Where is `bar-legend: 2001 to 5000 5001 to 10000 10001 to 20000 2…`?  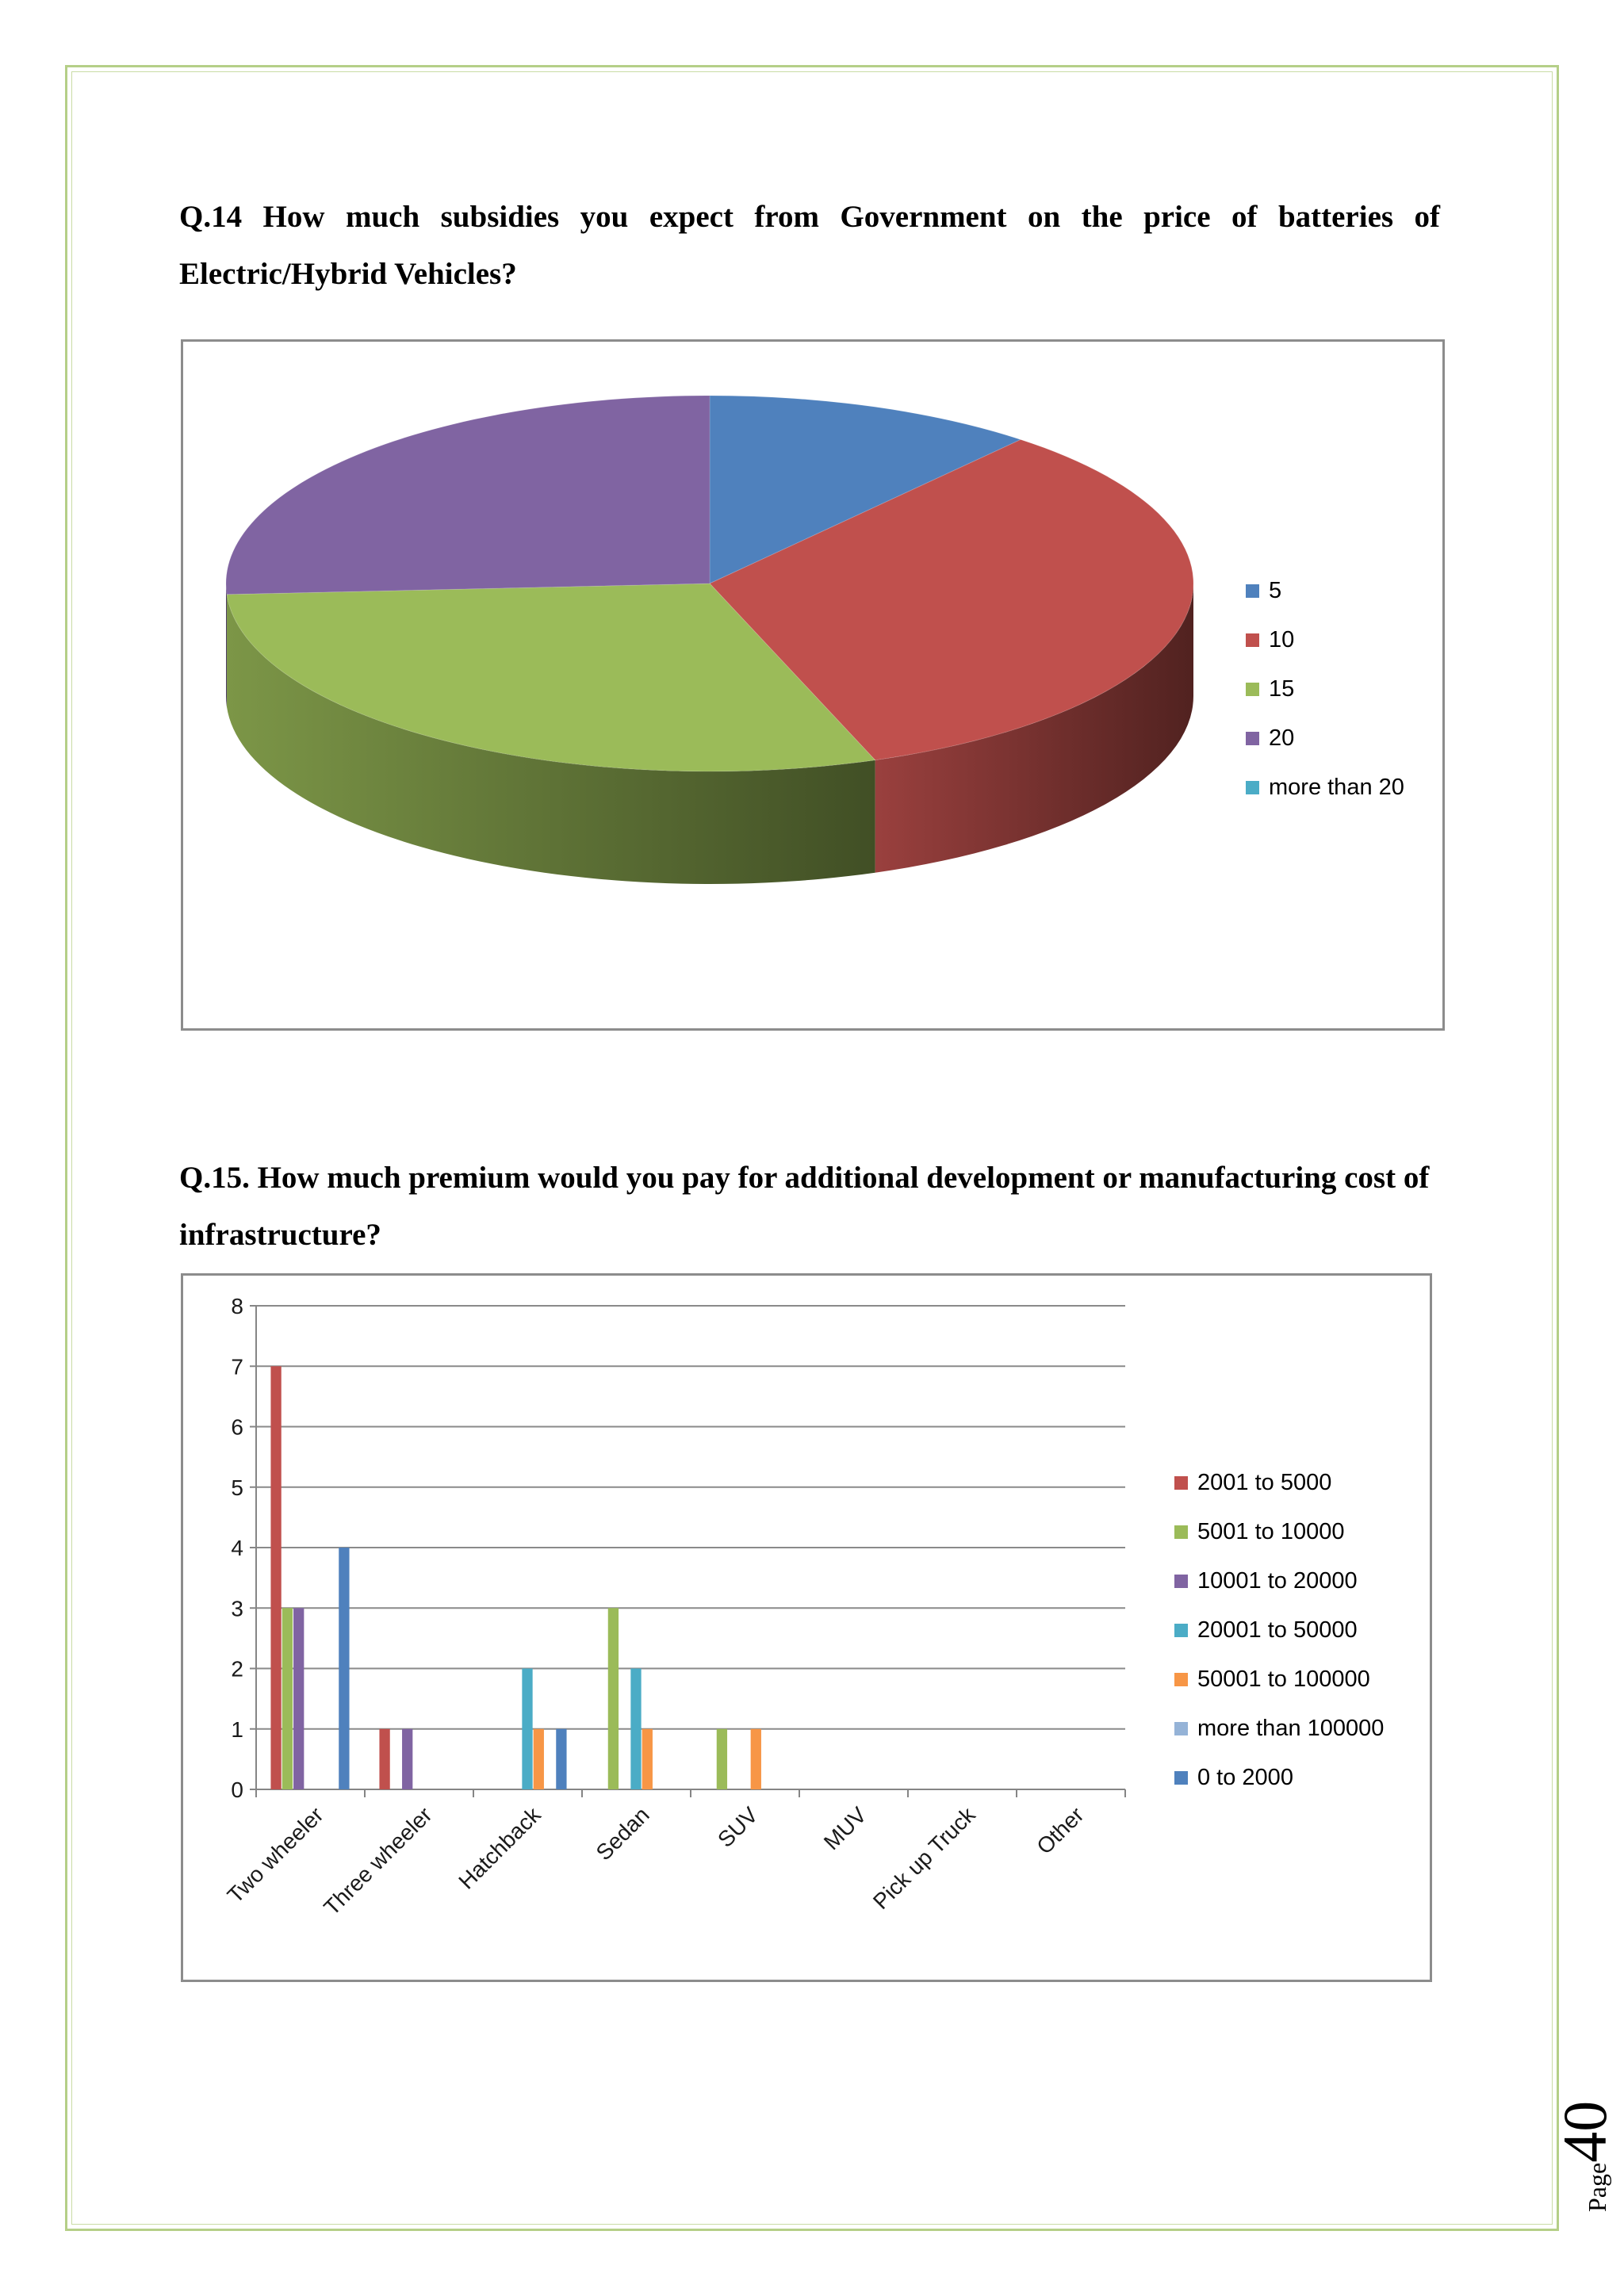
bar-legend: 2001 to 5000 5001 to 10000 10001 to 20000 2… is located at coordinates (1279, 1630).